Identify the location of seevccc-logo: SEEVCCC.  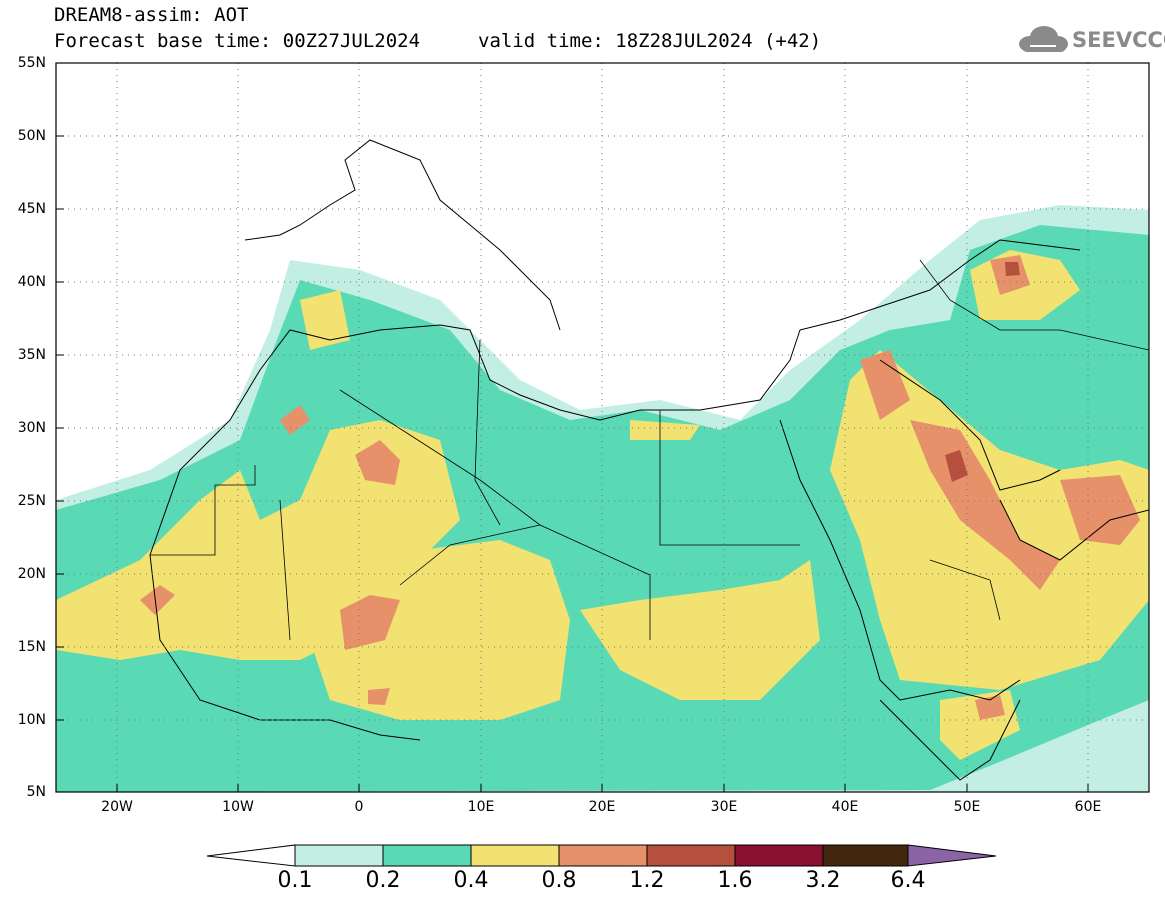
(1090, 40).